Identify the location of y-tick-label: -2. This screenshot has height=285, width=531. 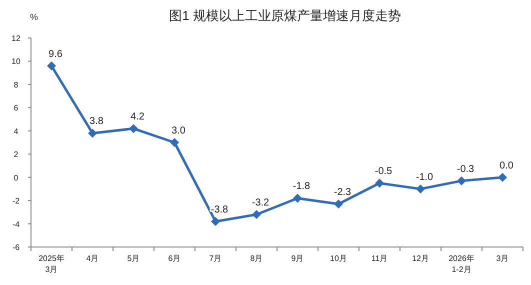
(16, 201).